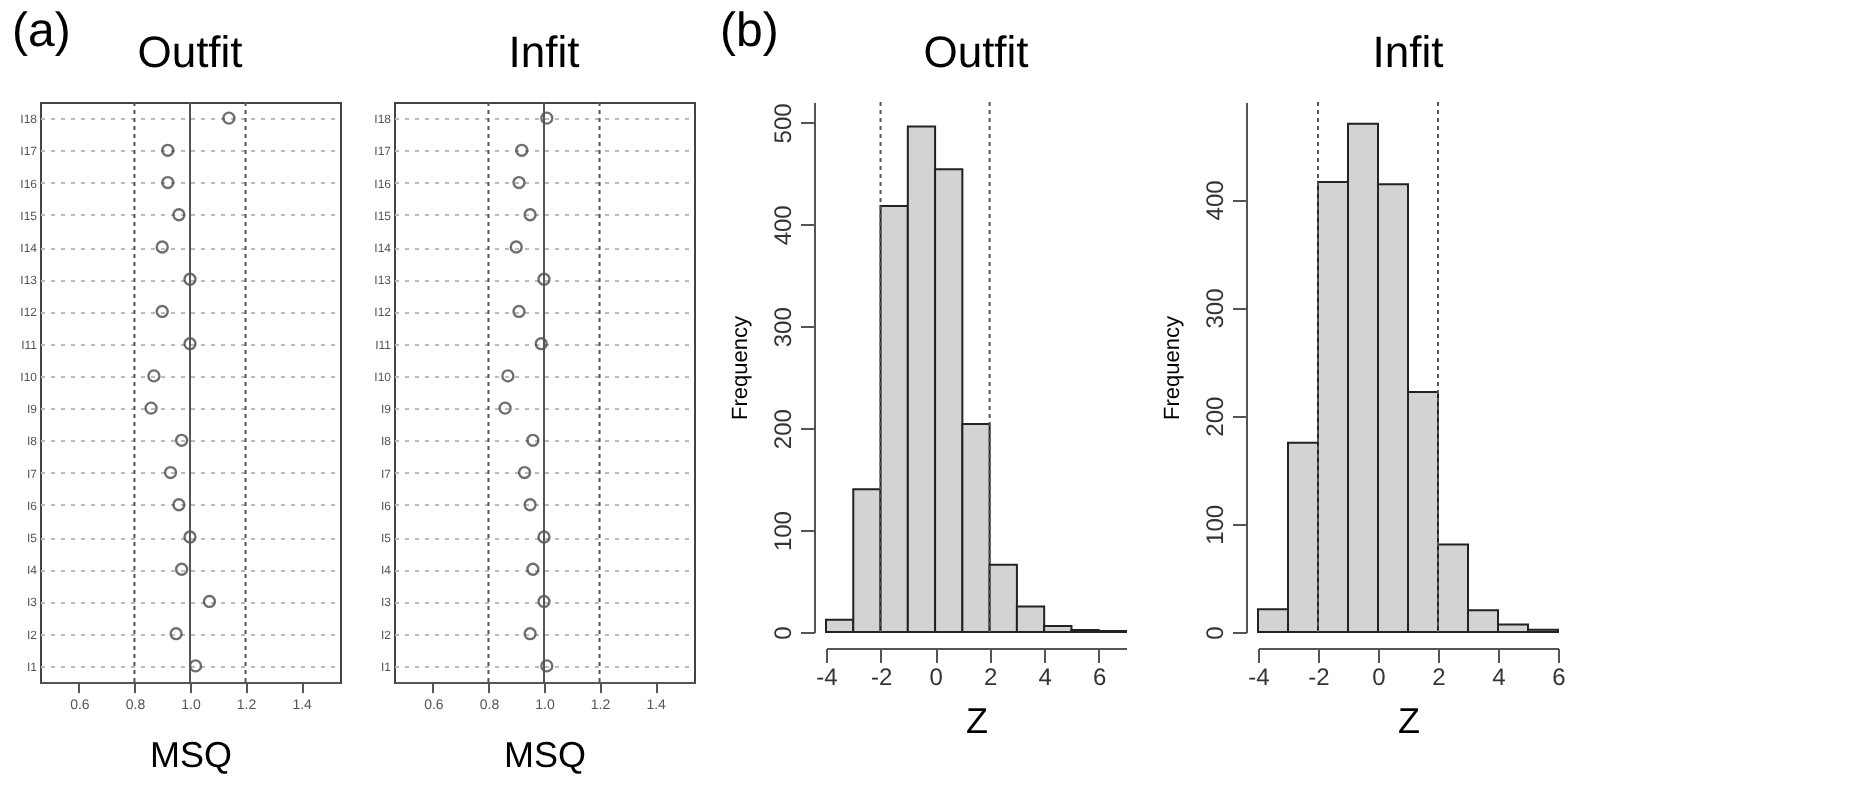 Image resolution: width=1850 pixels, height=806 pixels. I want to click on y-tick-label: 500, so click(783, 123).